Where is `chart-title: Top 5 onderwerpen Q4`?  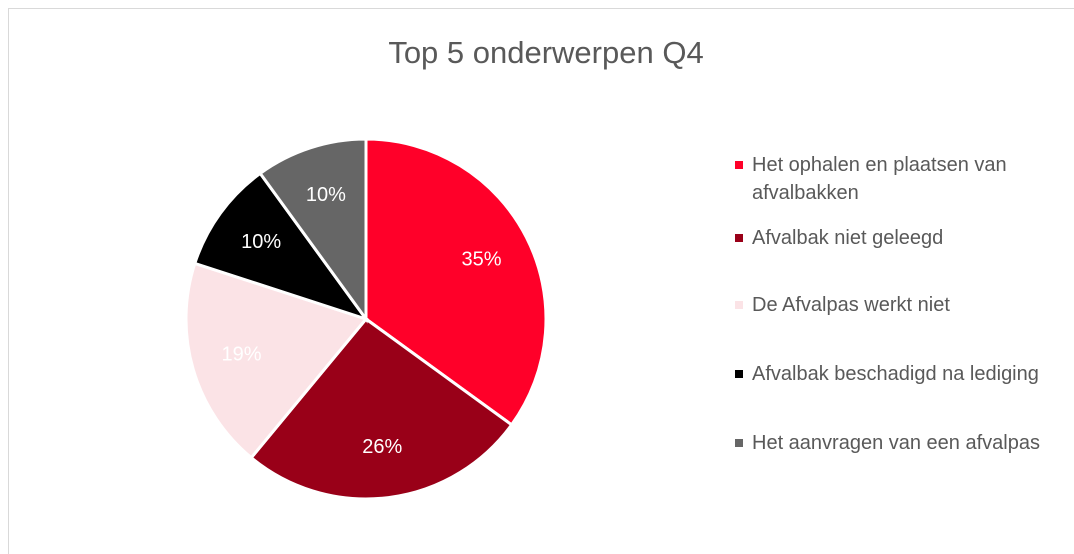
chart-title: Top 5 onderwerpen Q4 is located at coordinates (545, 52).